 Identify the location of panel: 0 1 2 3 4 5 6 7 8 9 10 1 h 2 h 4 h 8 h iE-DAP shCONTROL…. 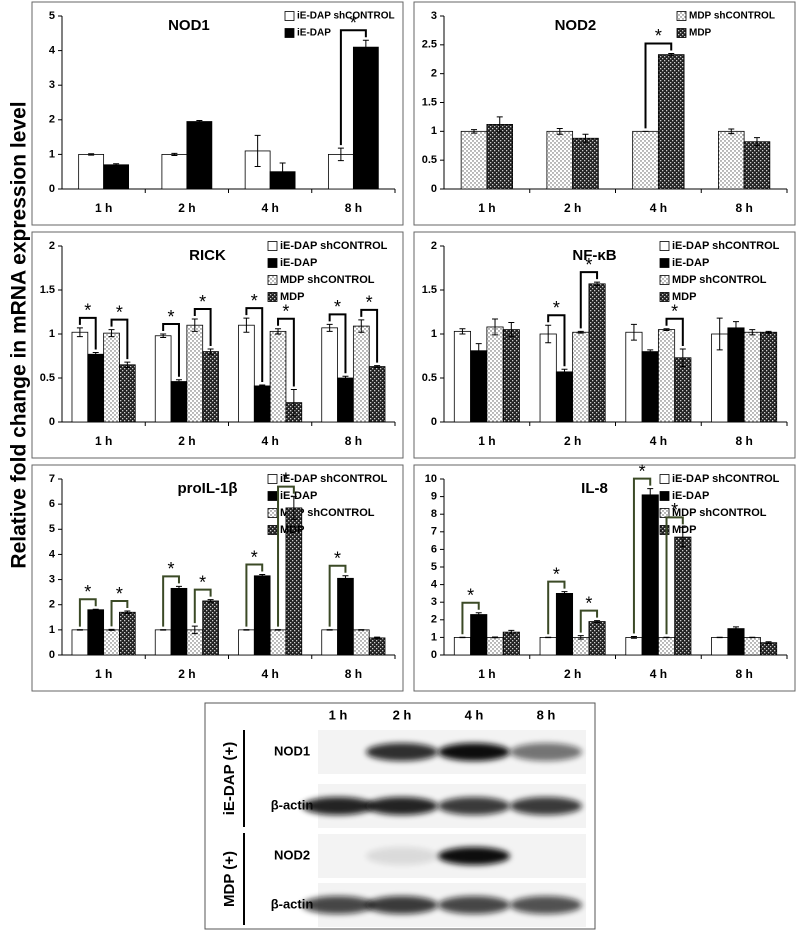
(604, 576).